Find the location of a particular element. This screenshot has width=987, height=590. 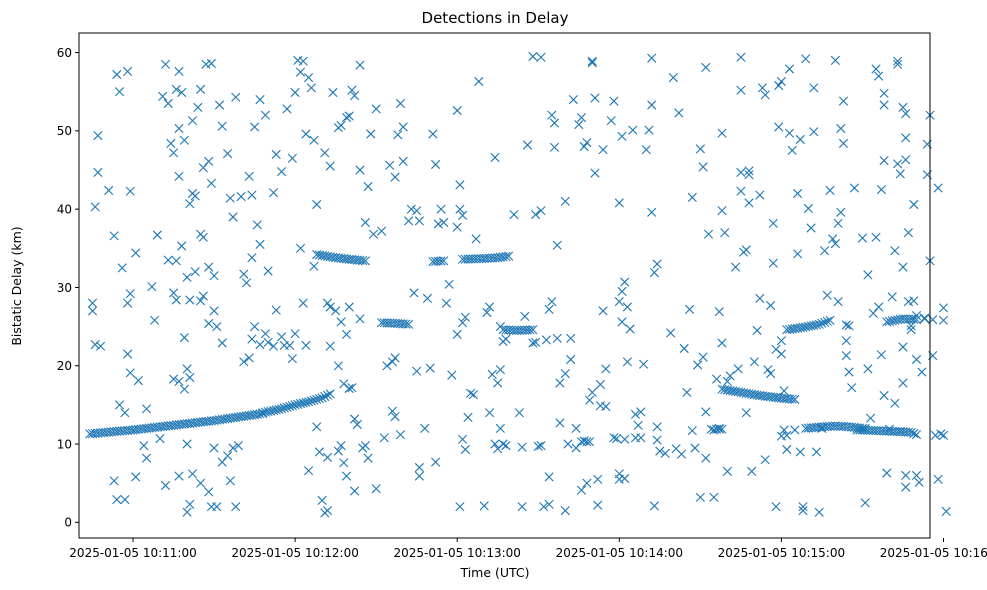

x-tick-label: 2025-01-05 10:14:00 is located at coordinates (619, 553).